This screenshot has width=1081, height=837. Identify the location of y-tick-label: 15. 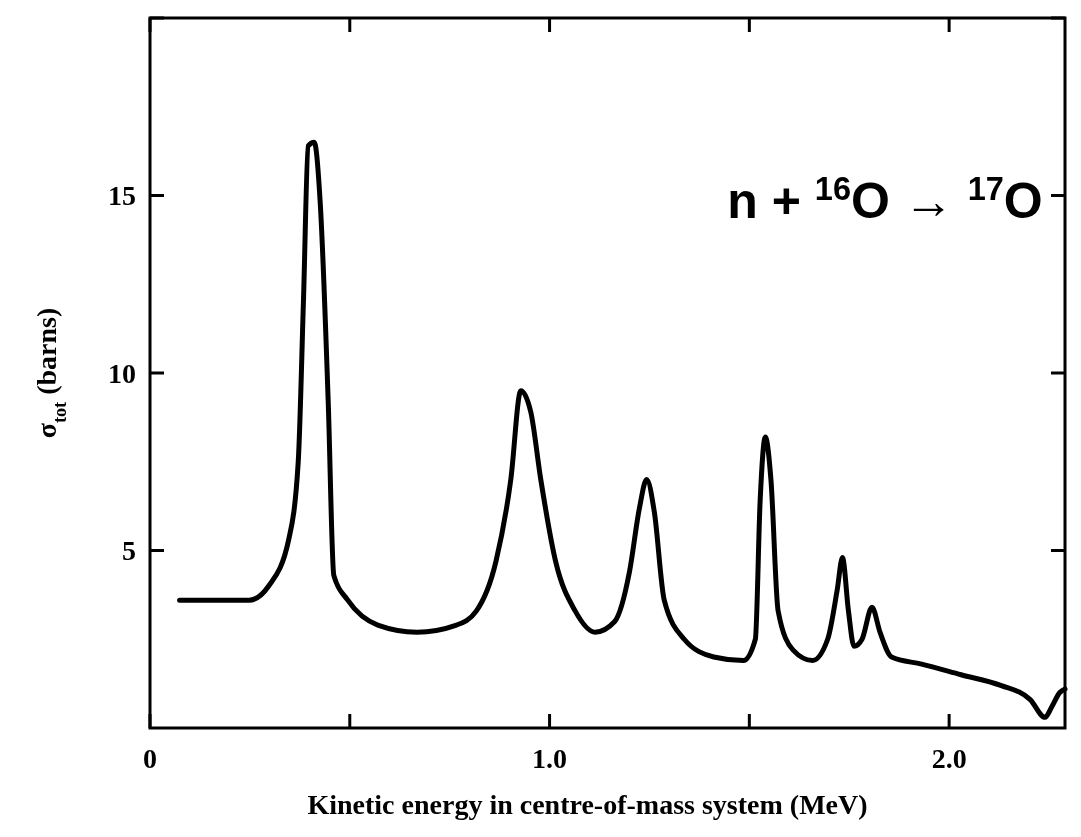
(122, 196).